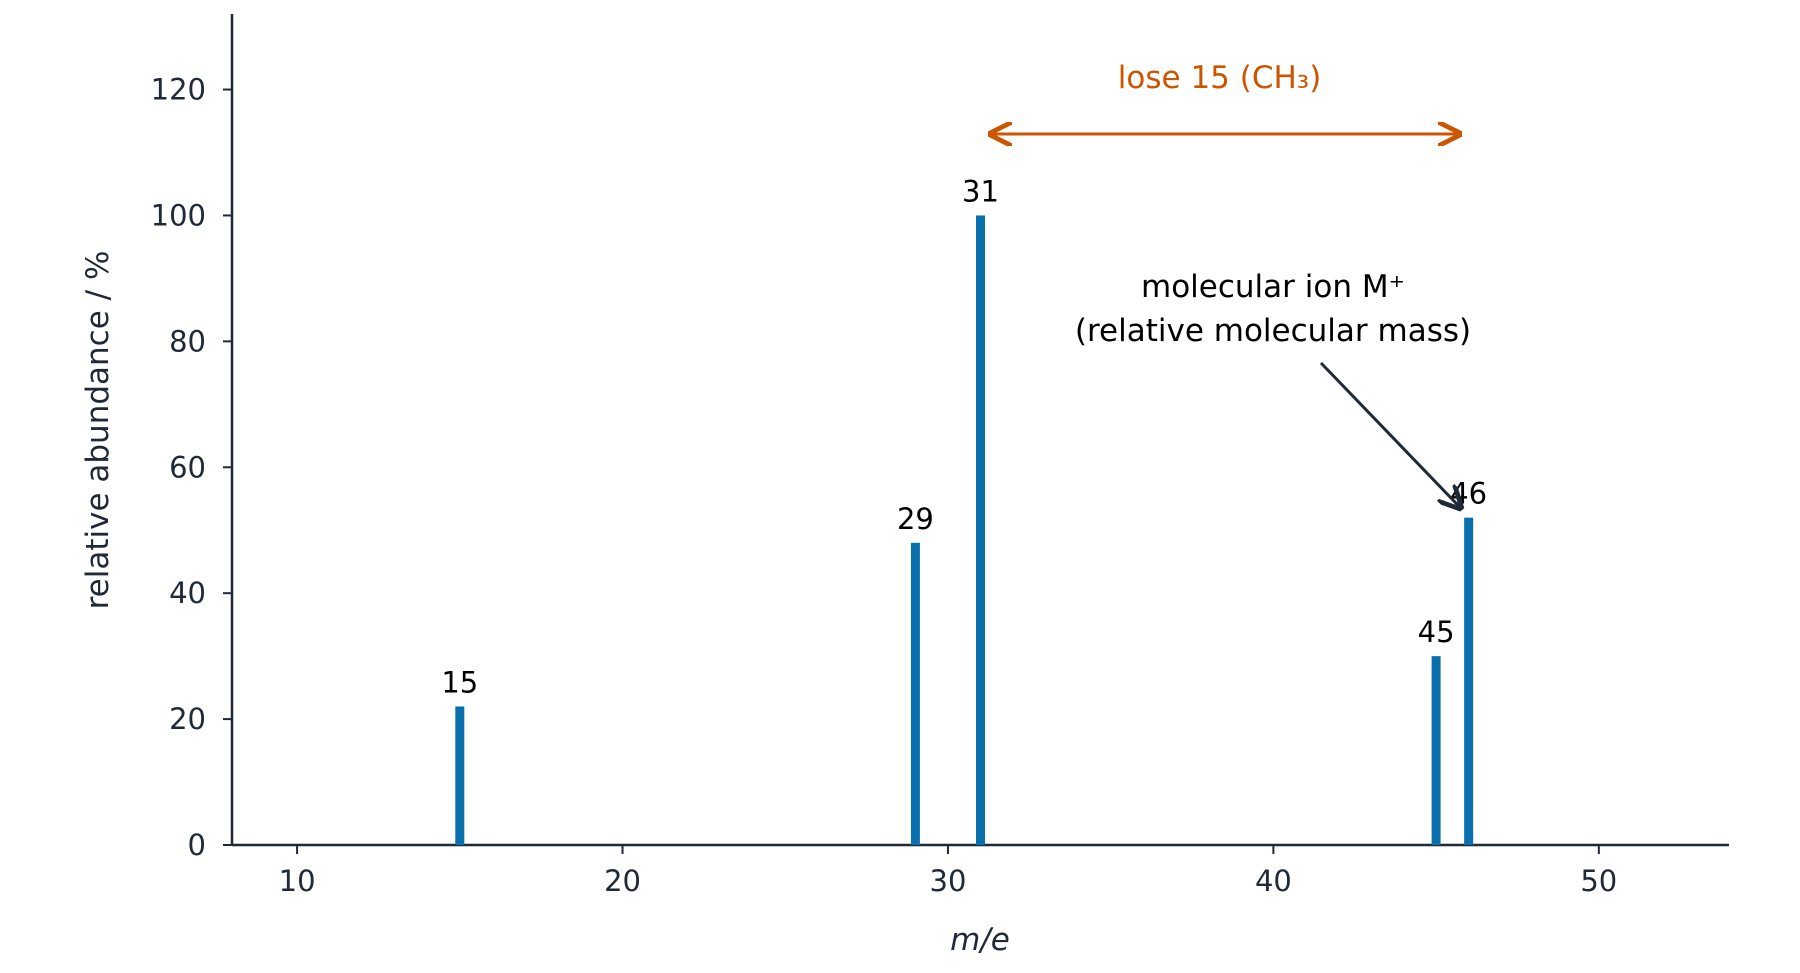 Image resolution: width=1800 pixels, height=973 pixels. Describe the element at coordinates (197, 845) in the screenshot. I see `y-tick-label: 0` at that location.